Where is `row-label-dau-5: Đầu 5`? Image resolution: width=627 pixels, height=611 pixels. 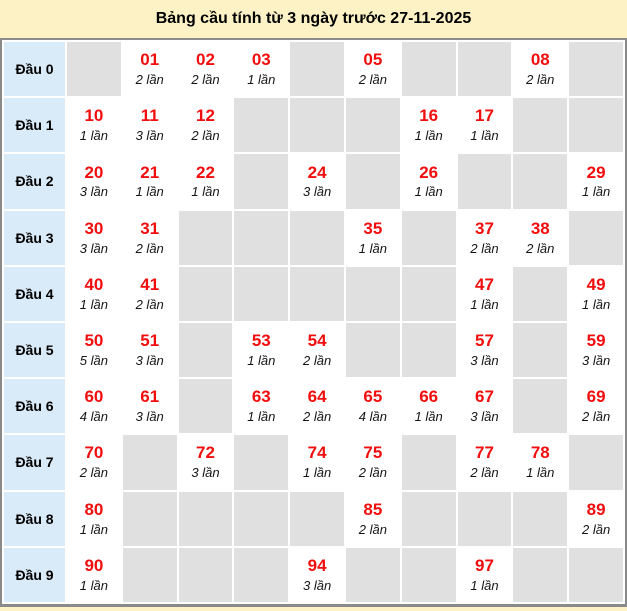
row-label-dau-5: Đầu 5 is located at coordinates (34, 350).